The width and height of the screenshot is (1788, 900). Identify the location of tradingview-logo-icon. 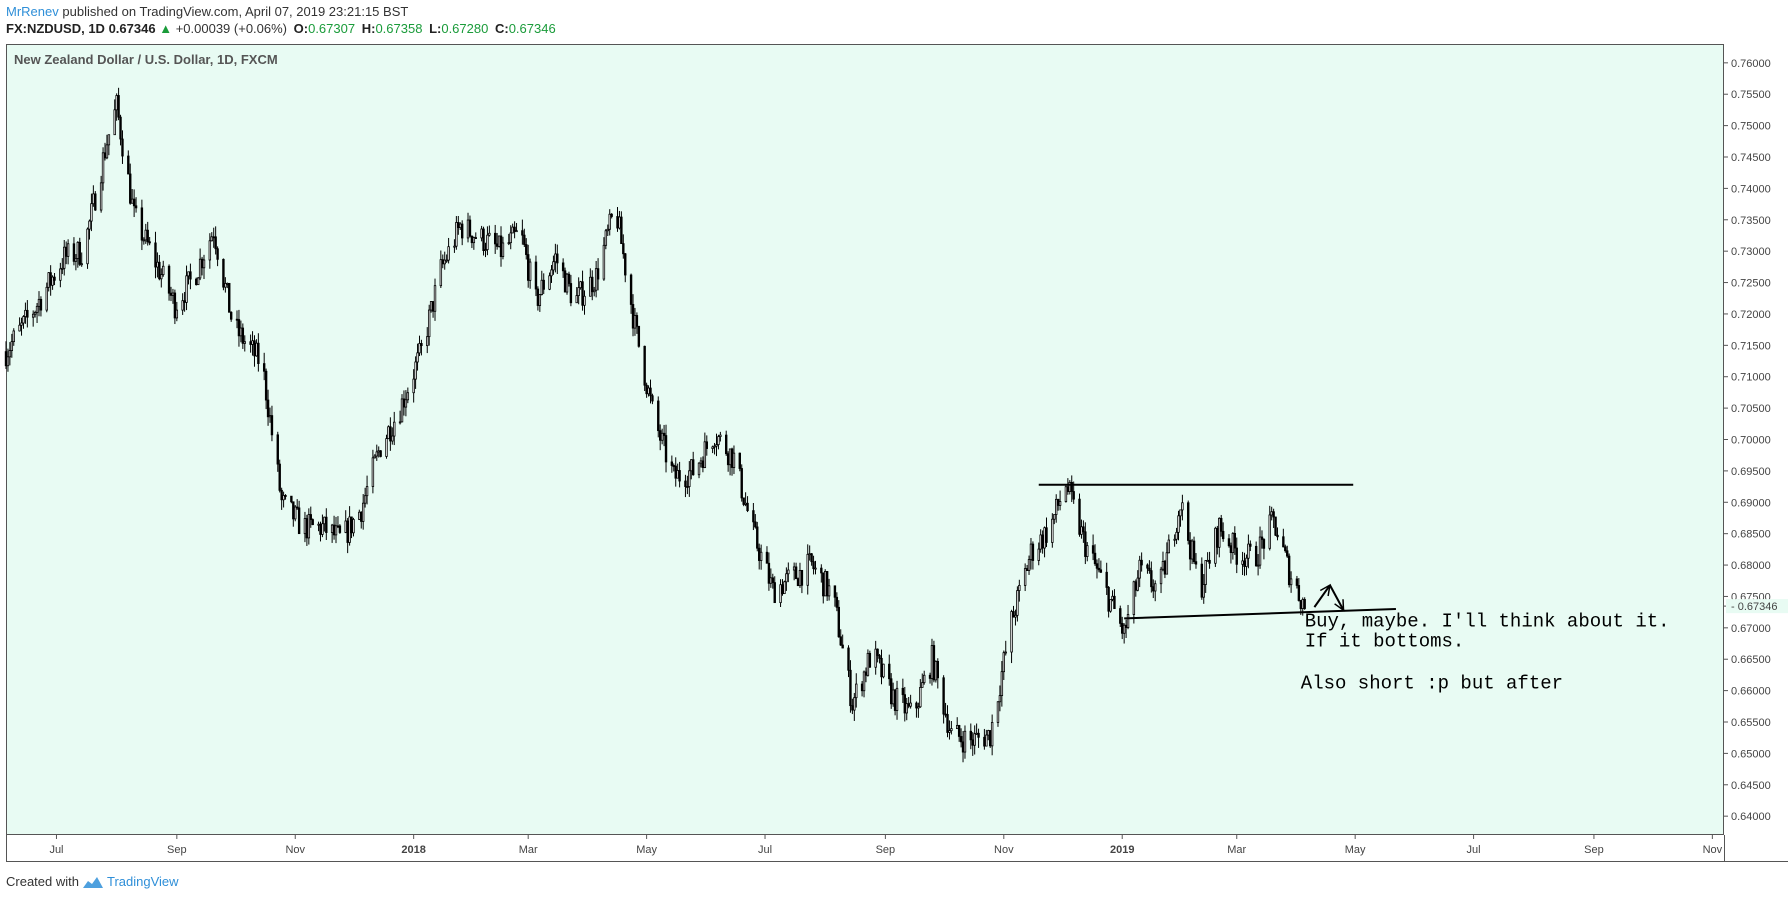
(93, 882).